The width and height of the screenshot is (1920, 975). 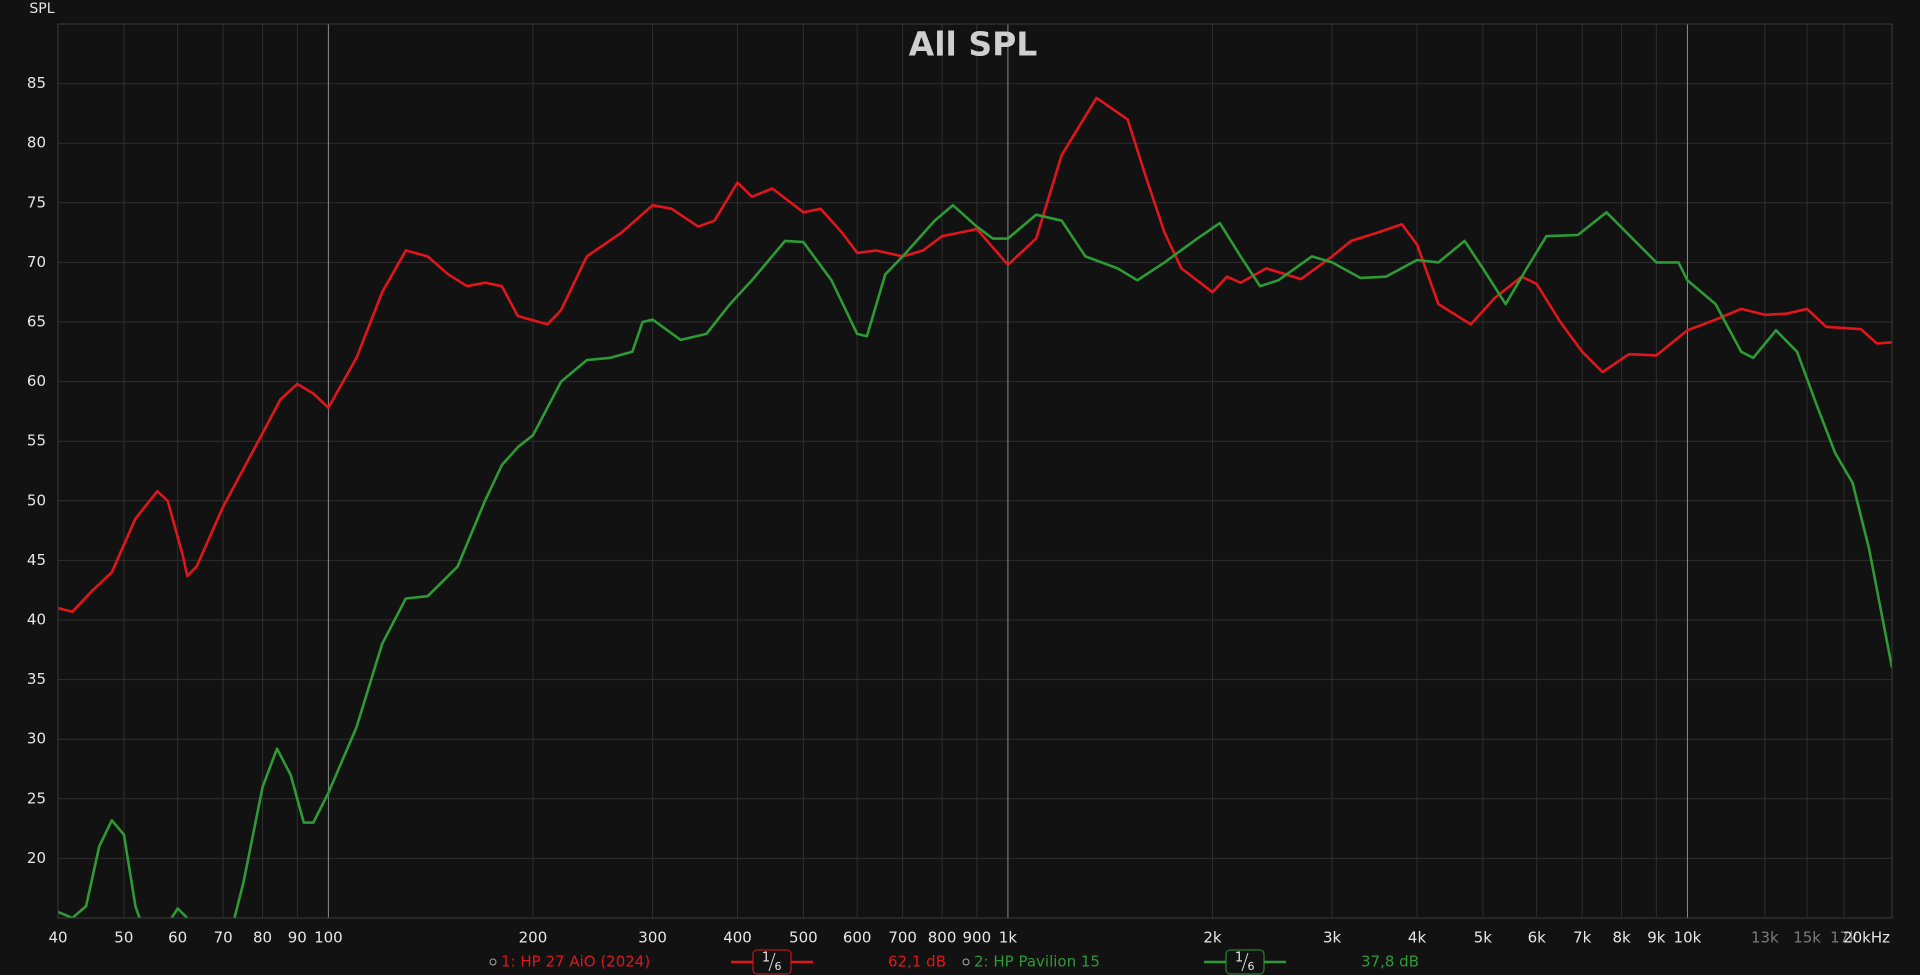 I want to click on x-tick-label: 7k, so click(x=1582, y=938).